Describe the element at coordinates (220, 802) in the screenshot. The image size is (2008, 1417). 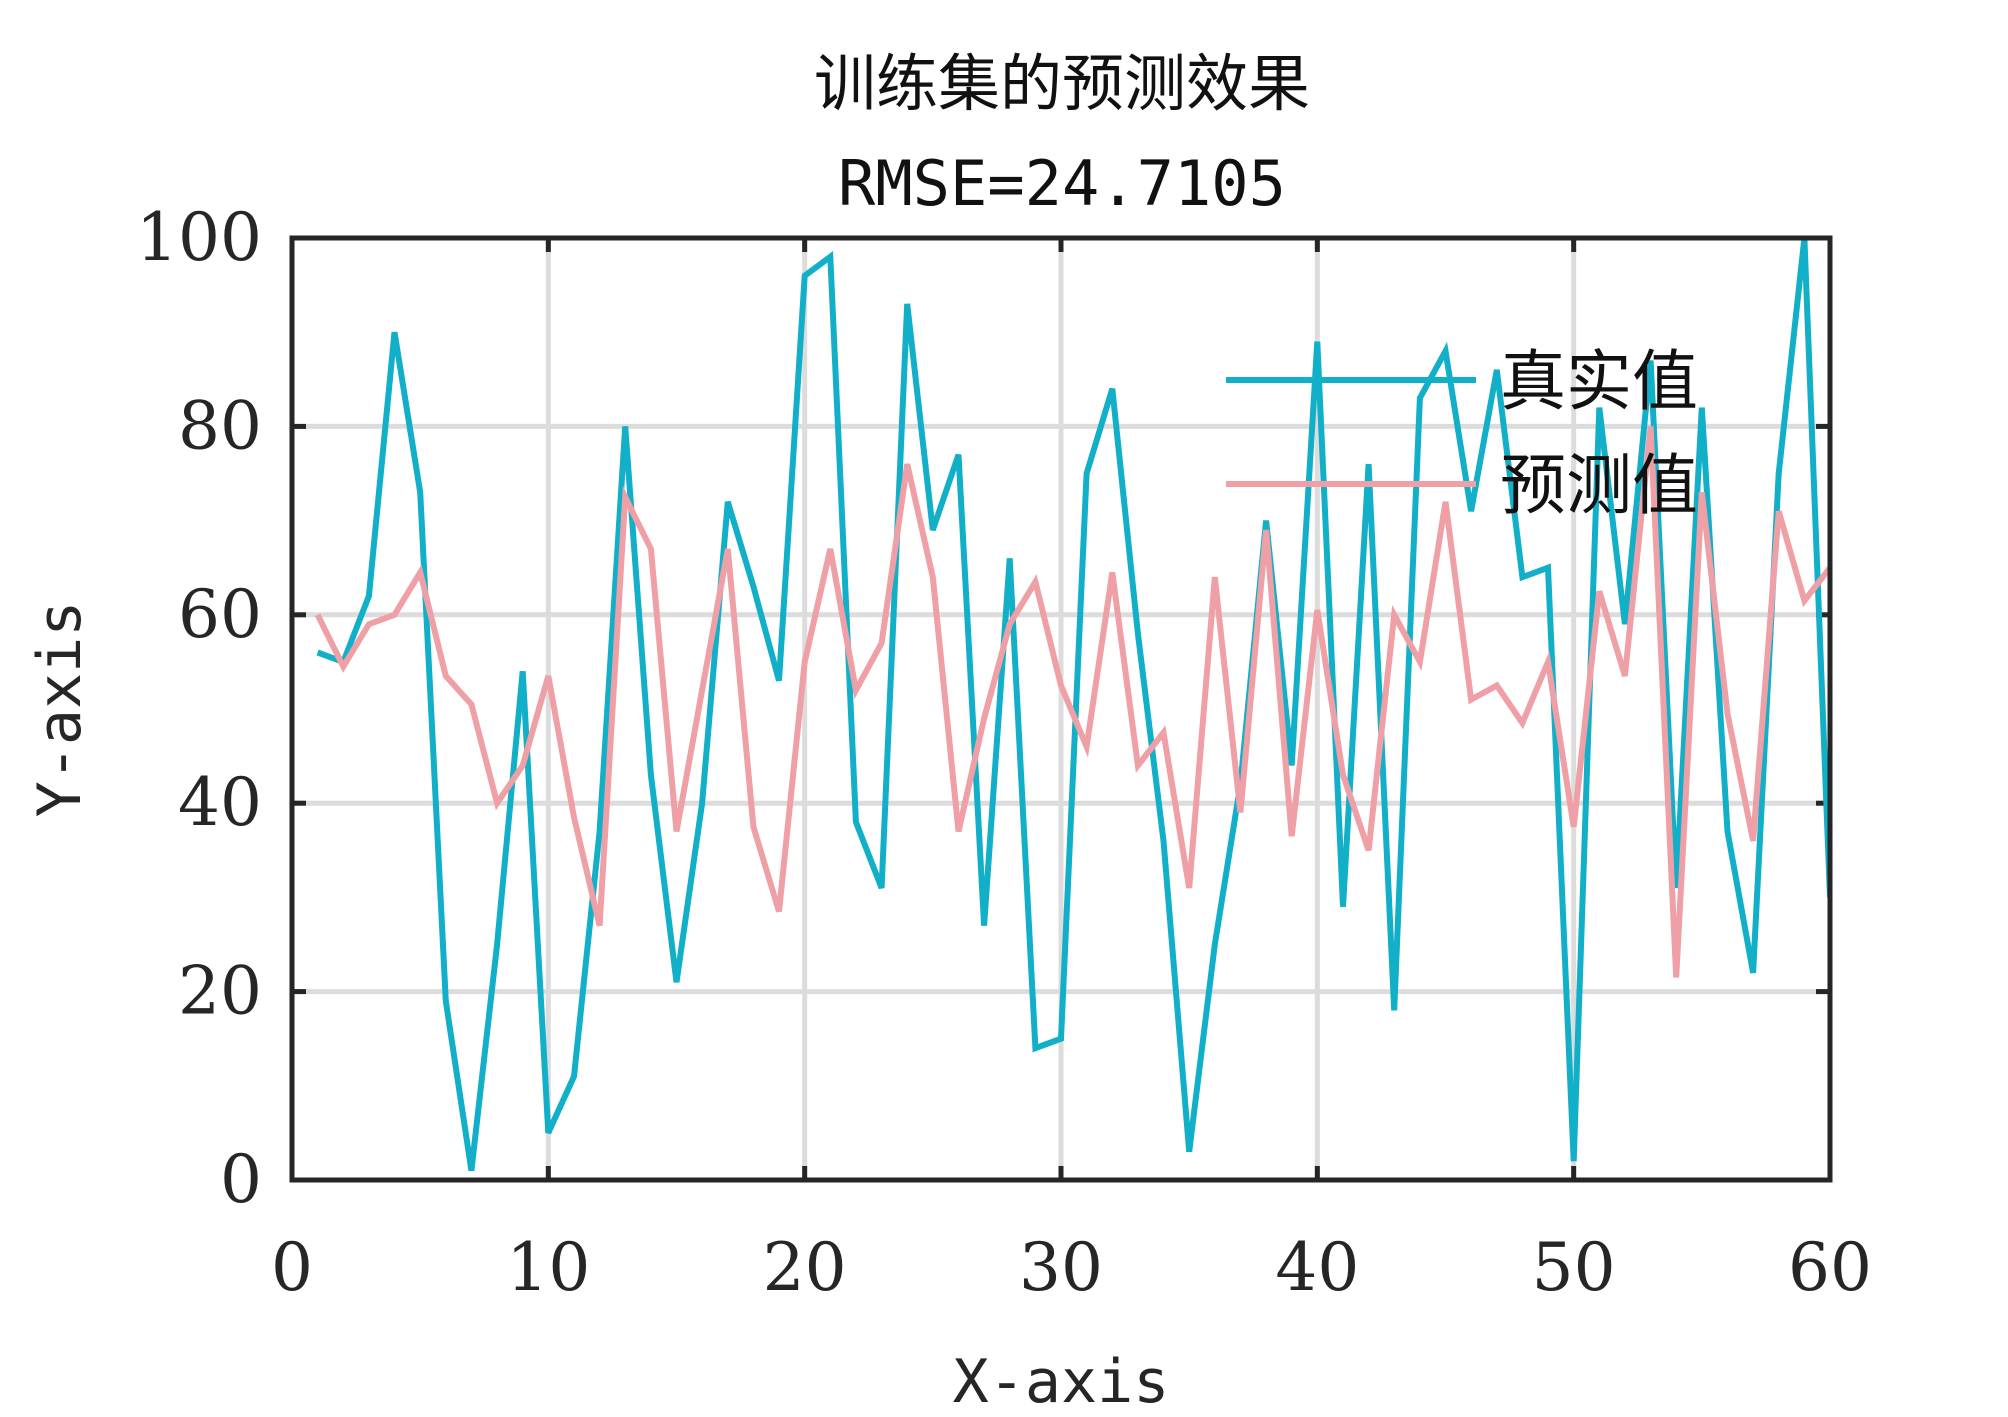
I see `y-tick-label: 40` at that location.